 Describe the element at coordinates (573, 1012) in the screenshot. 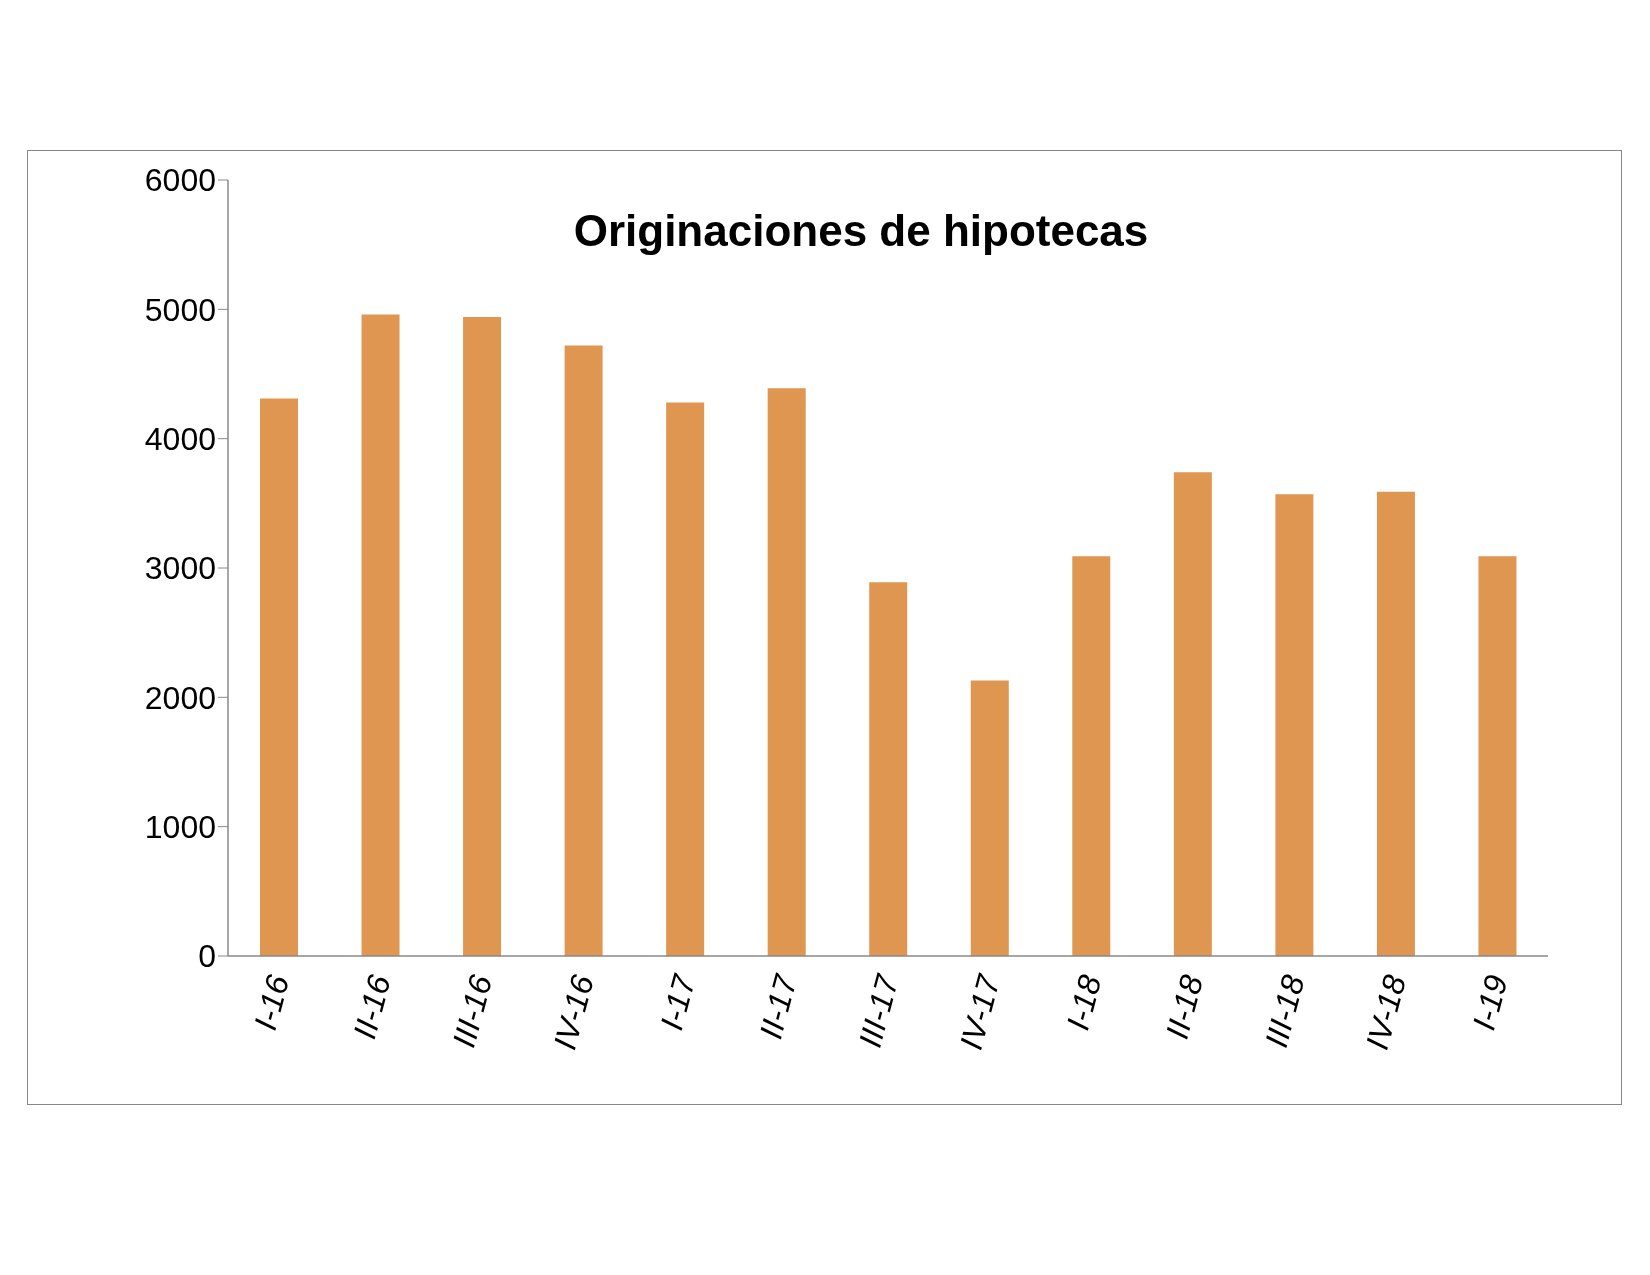

I see `x-tick-label: IV-16` at that location.